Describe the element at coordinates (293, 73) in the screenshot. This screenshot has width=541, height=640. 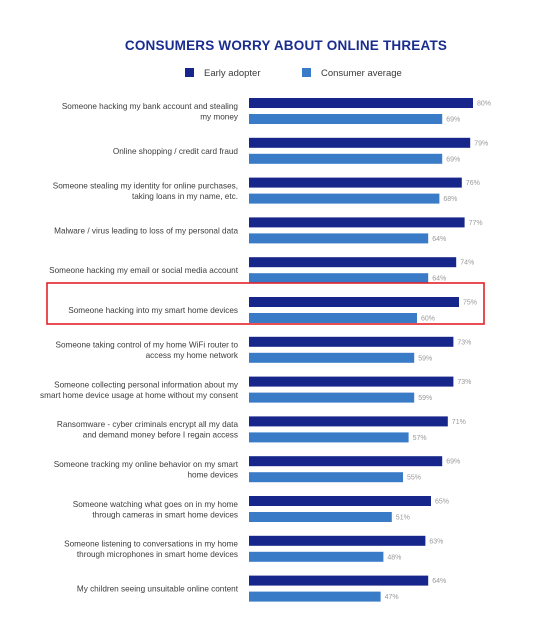
I see `legend: Early adopter Consumer average` at that location.